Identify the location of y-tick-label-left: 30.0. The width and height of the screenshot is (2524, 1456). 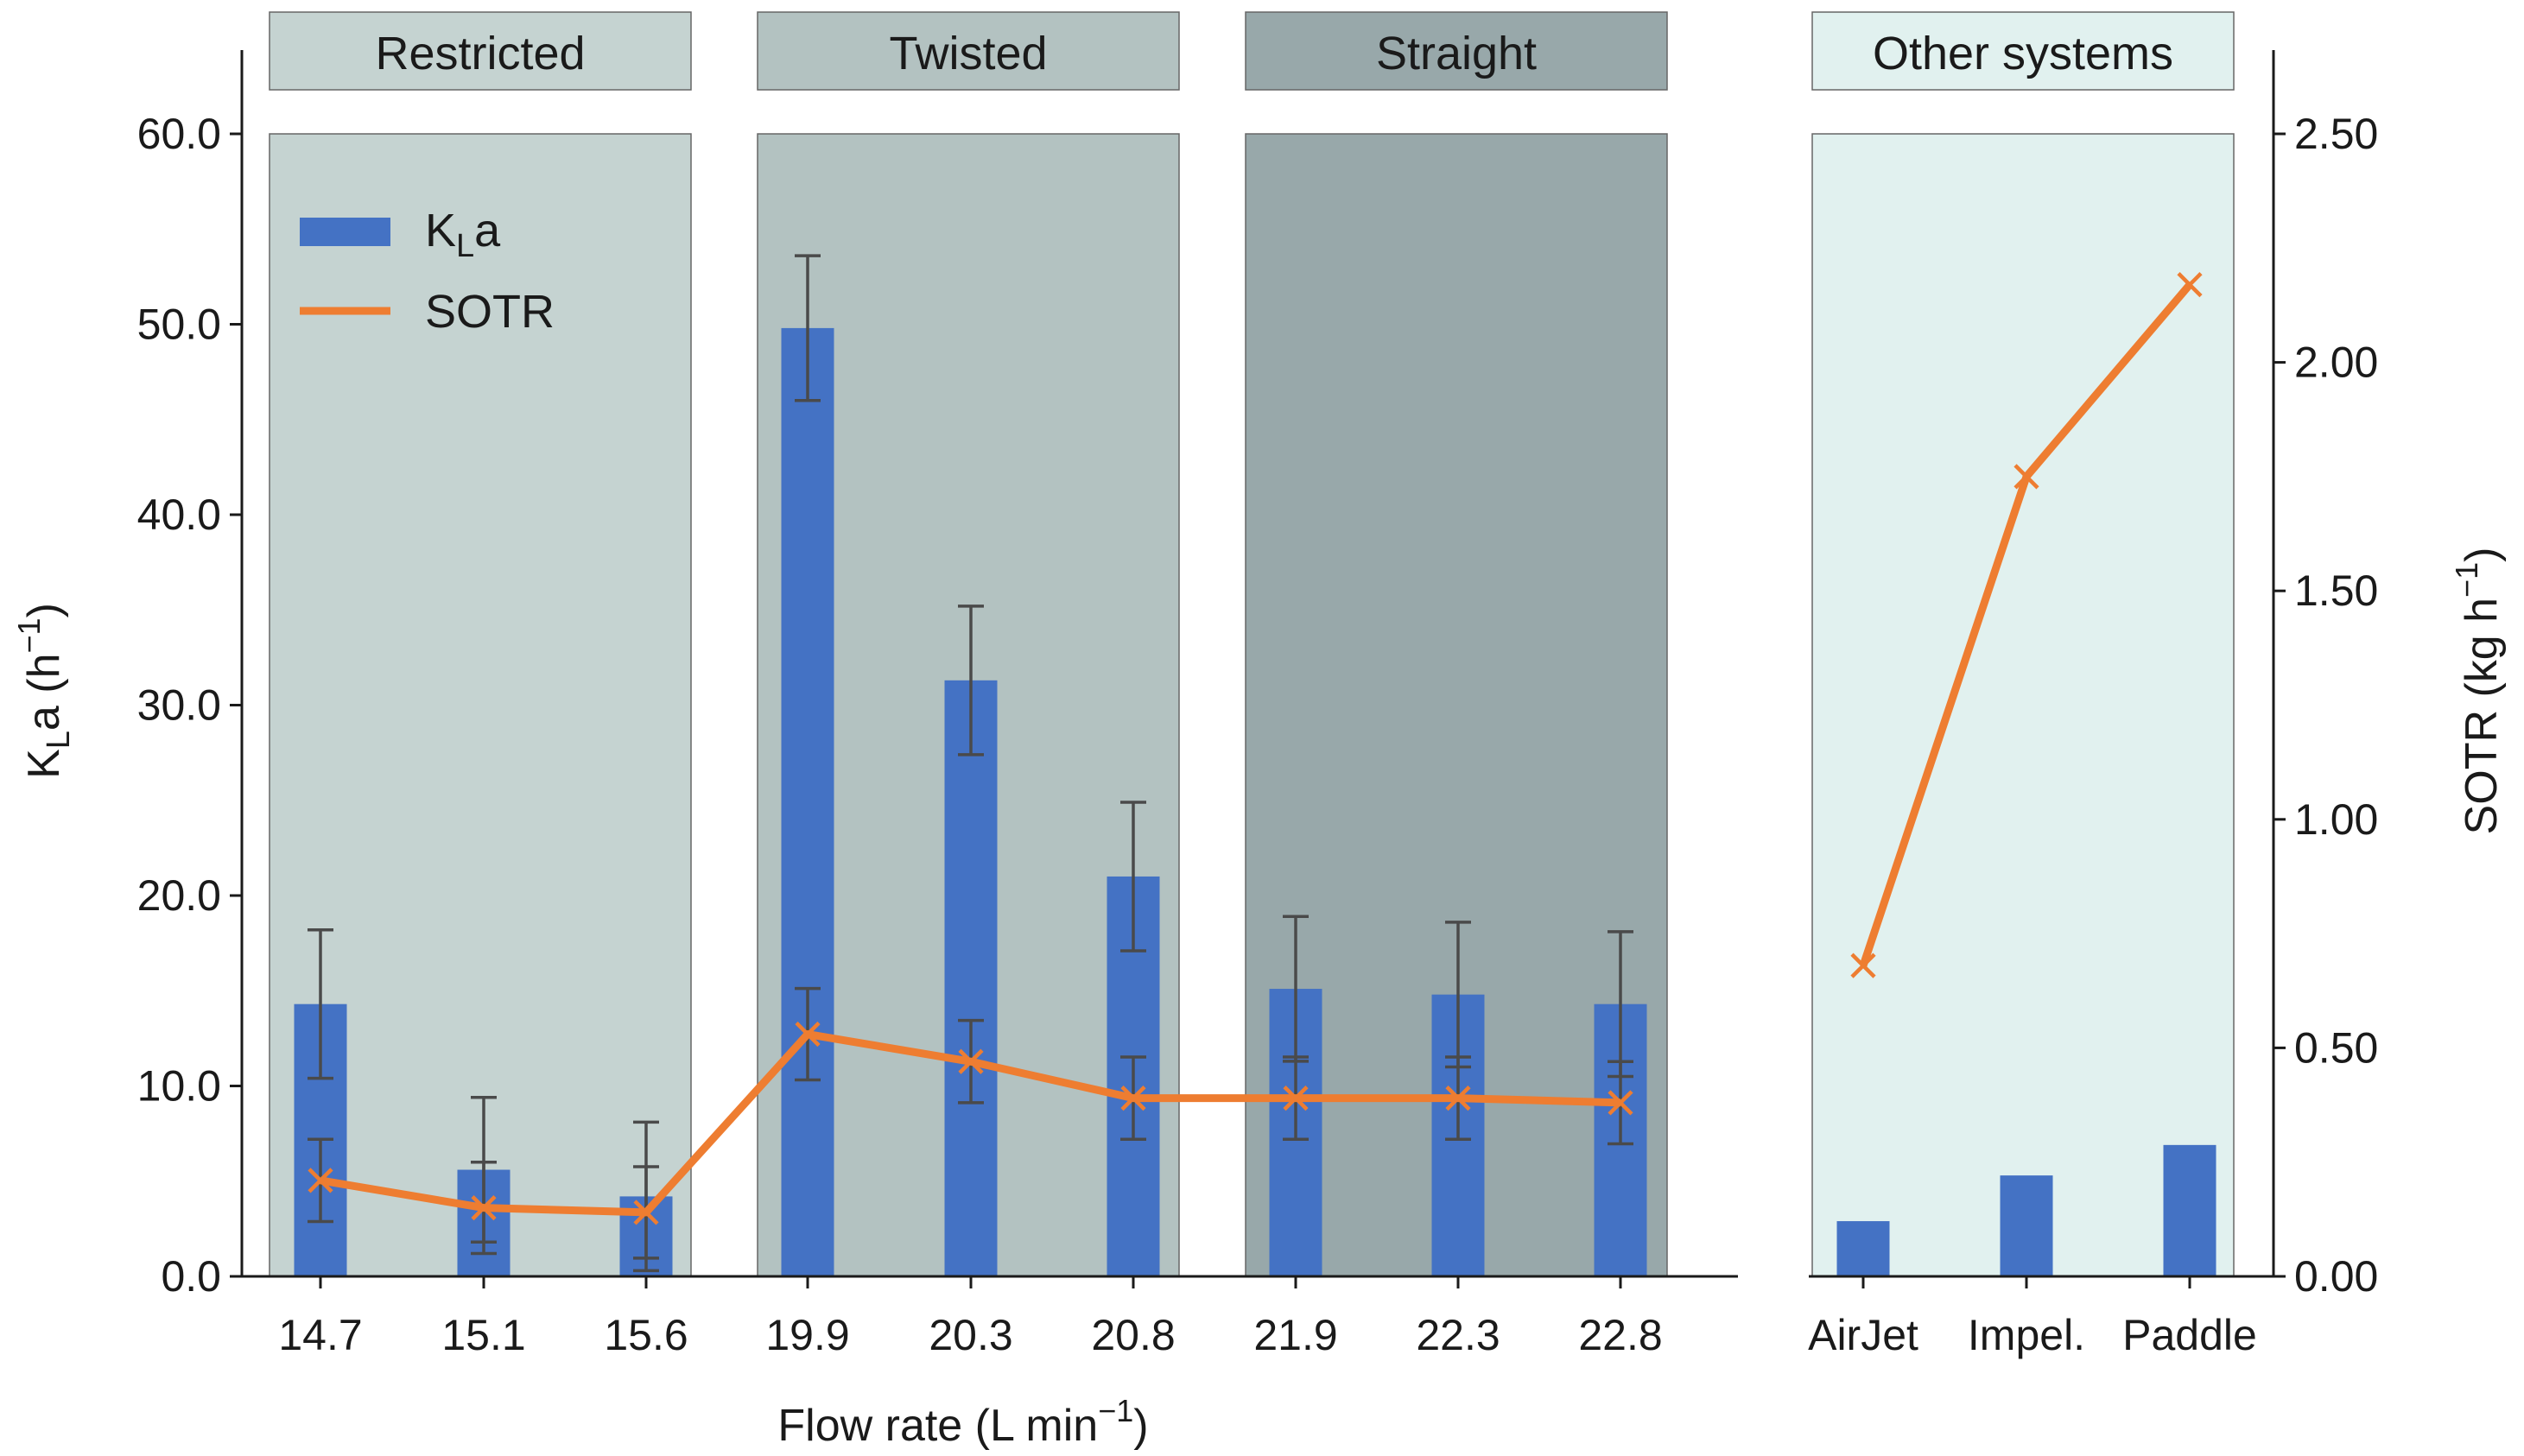
(179, 706).